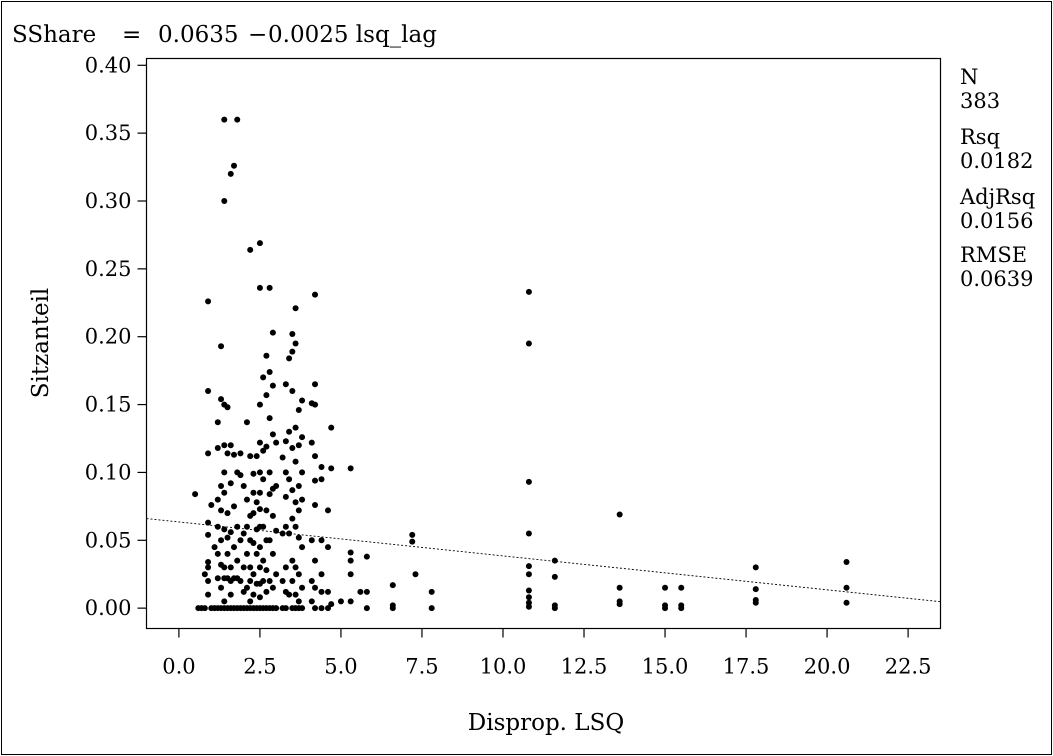  Describe the element at coordinates (584, 667) in the screenshot. I see `x-tick-label: 12.5` at that location.